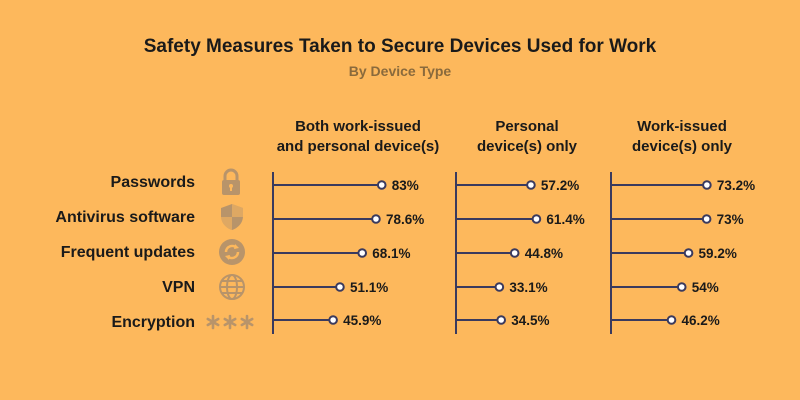 The image size is (800, 400). What do you see at coordinates (178, 287) in the screenshot?
I see `row-label-vpn: VPN` at bounding box center [178, 287].